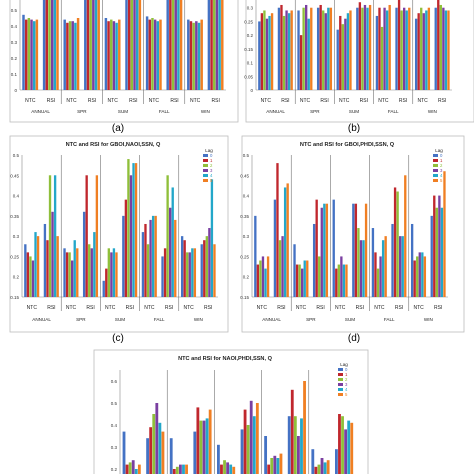 This screenshot has width=474, height=474. What do you see at coordinates (248, 21) in the screenshot?
I see `y-tick-label: 0.25` at bounding box center [248, 21].